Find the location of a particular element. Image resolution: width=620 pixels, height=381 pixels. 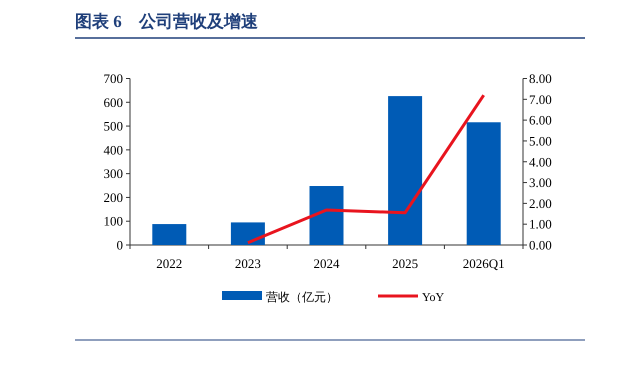

y2-tick-label: 6.00 is located at coordinates (540, 120).